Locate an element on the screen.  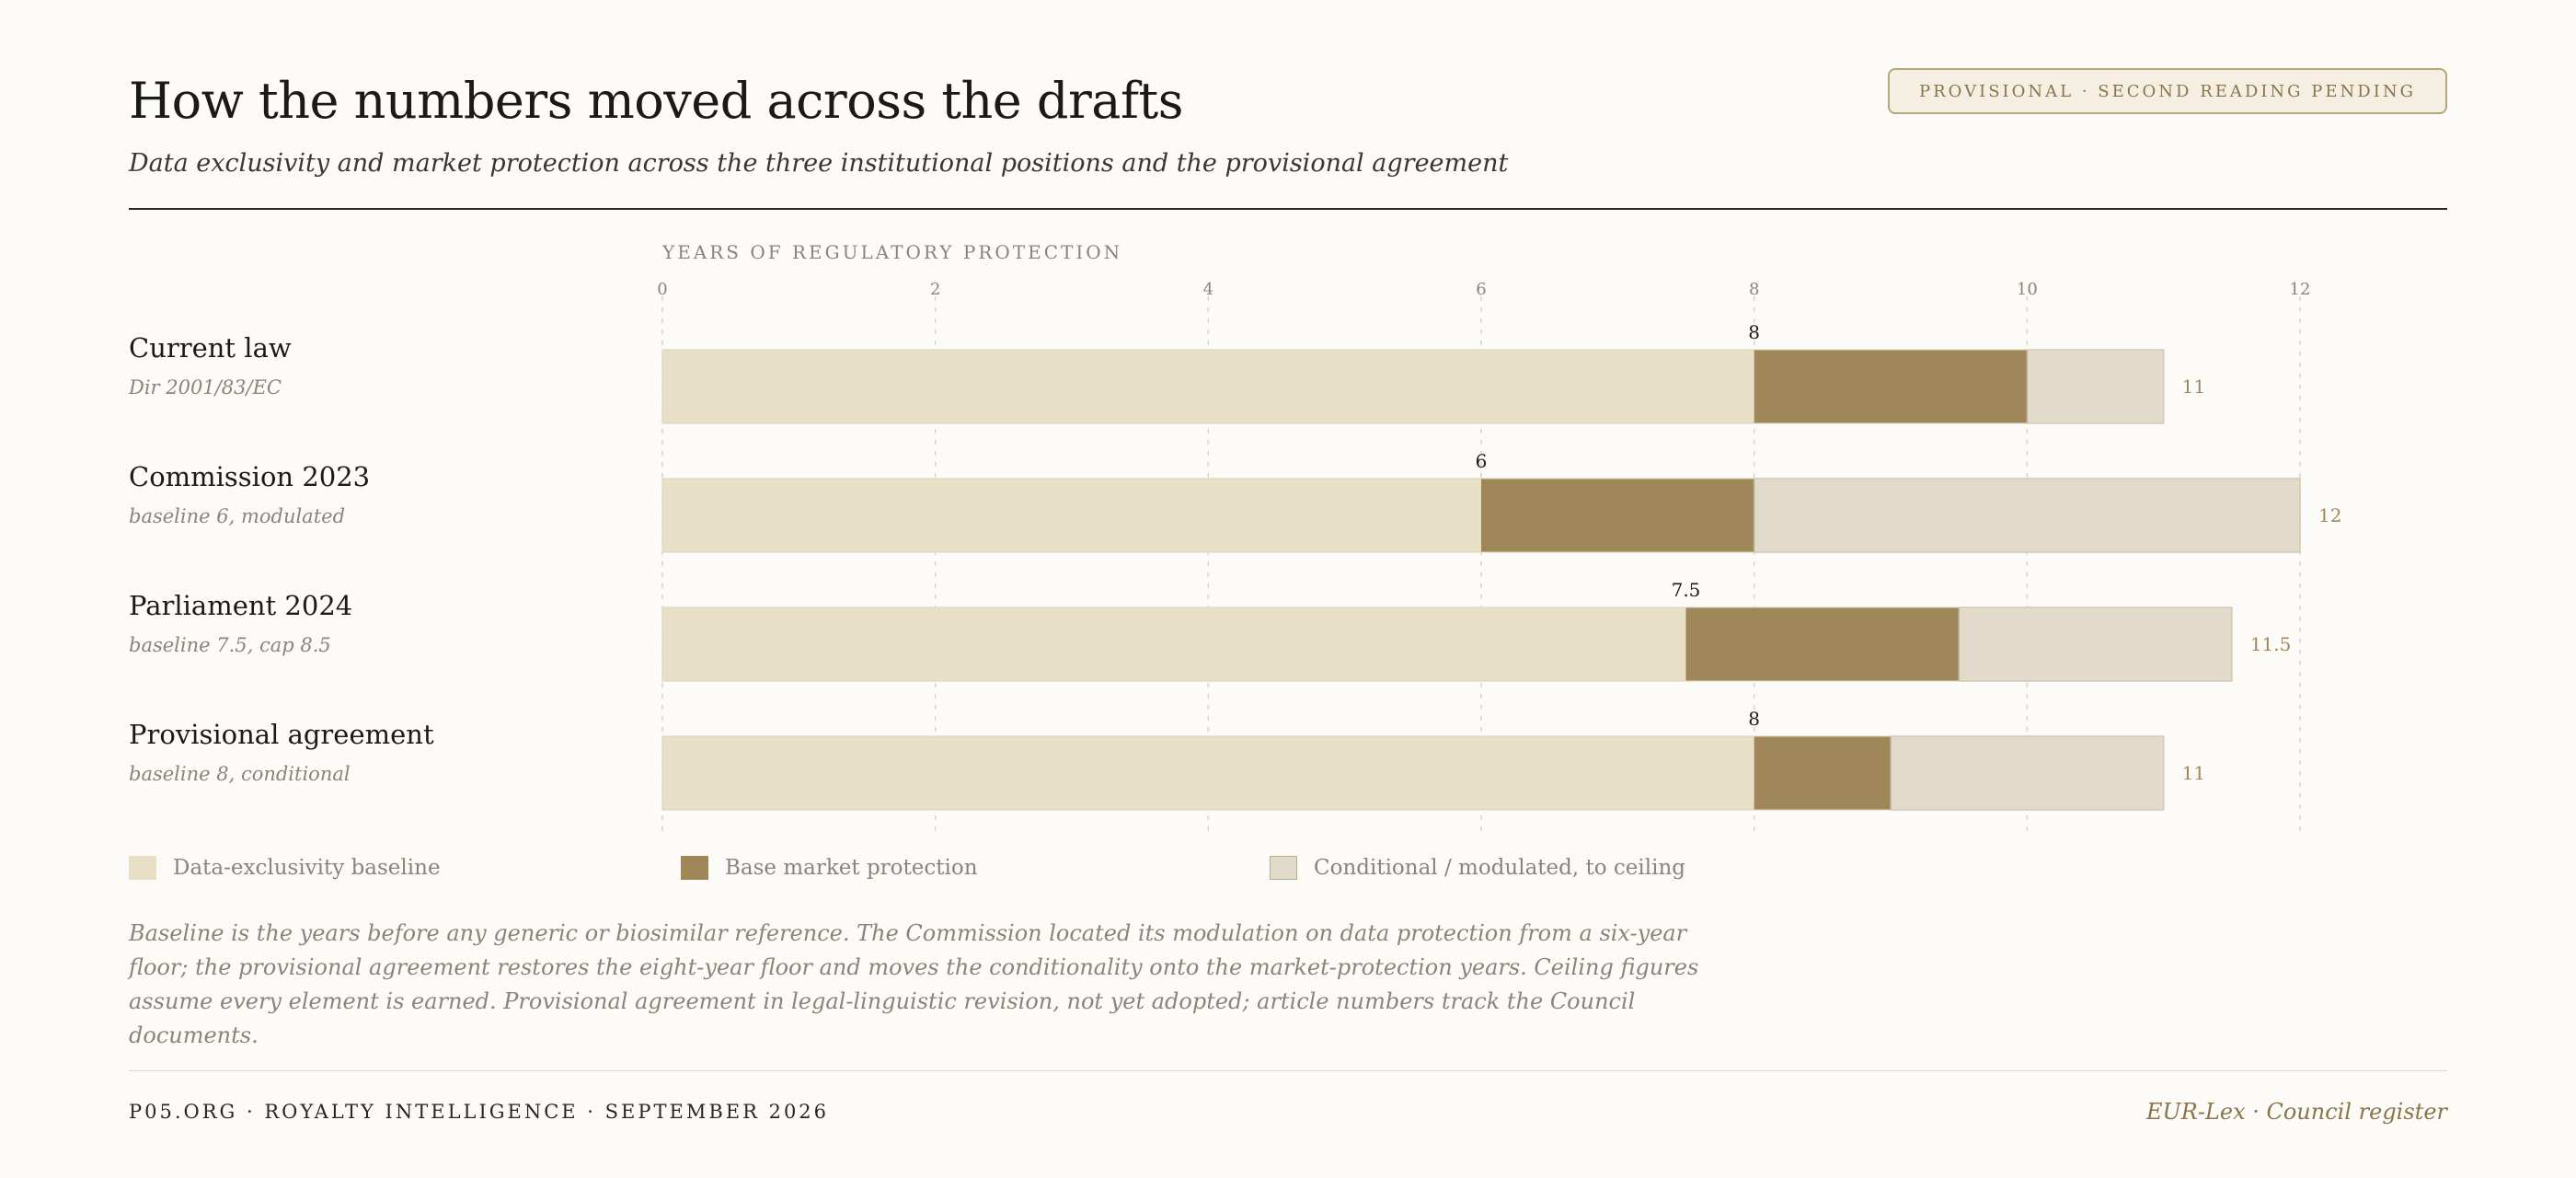
legend-item-baseline: Data-exclusivity baseline is located at coordinates (285, 868).